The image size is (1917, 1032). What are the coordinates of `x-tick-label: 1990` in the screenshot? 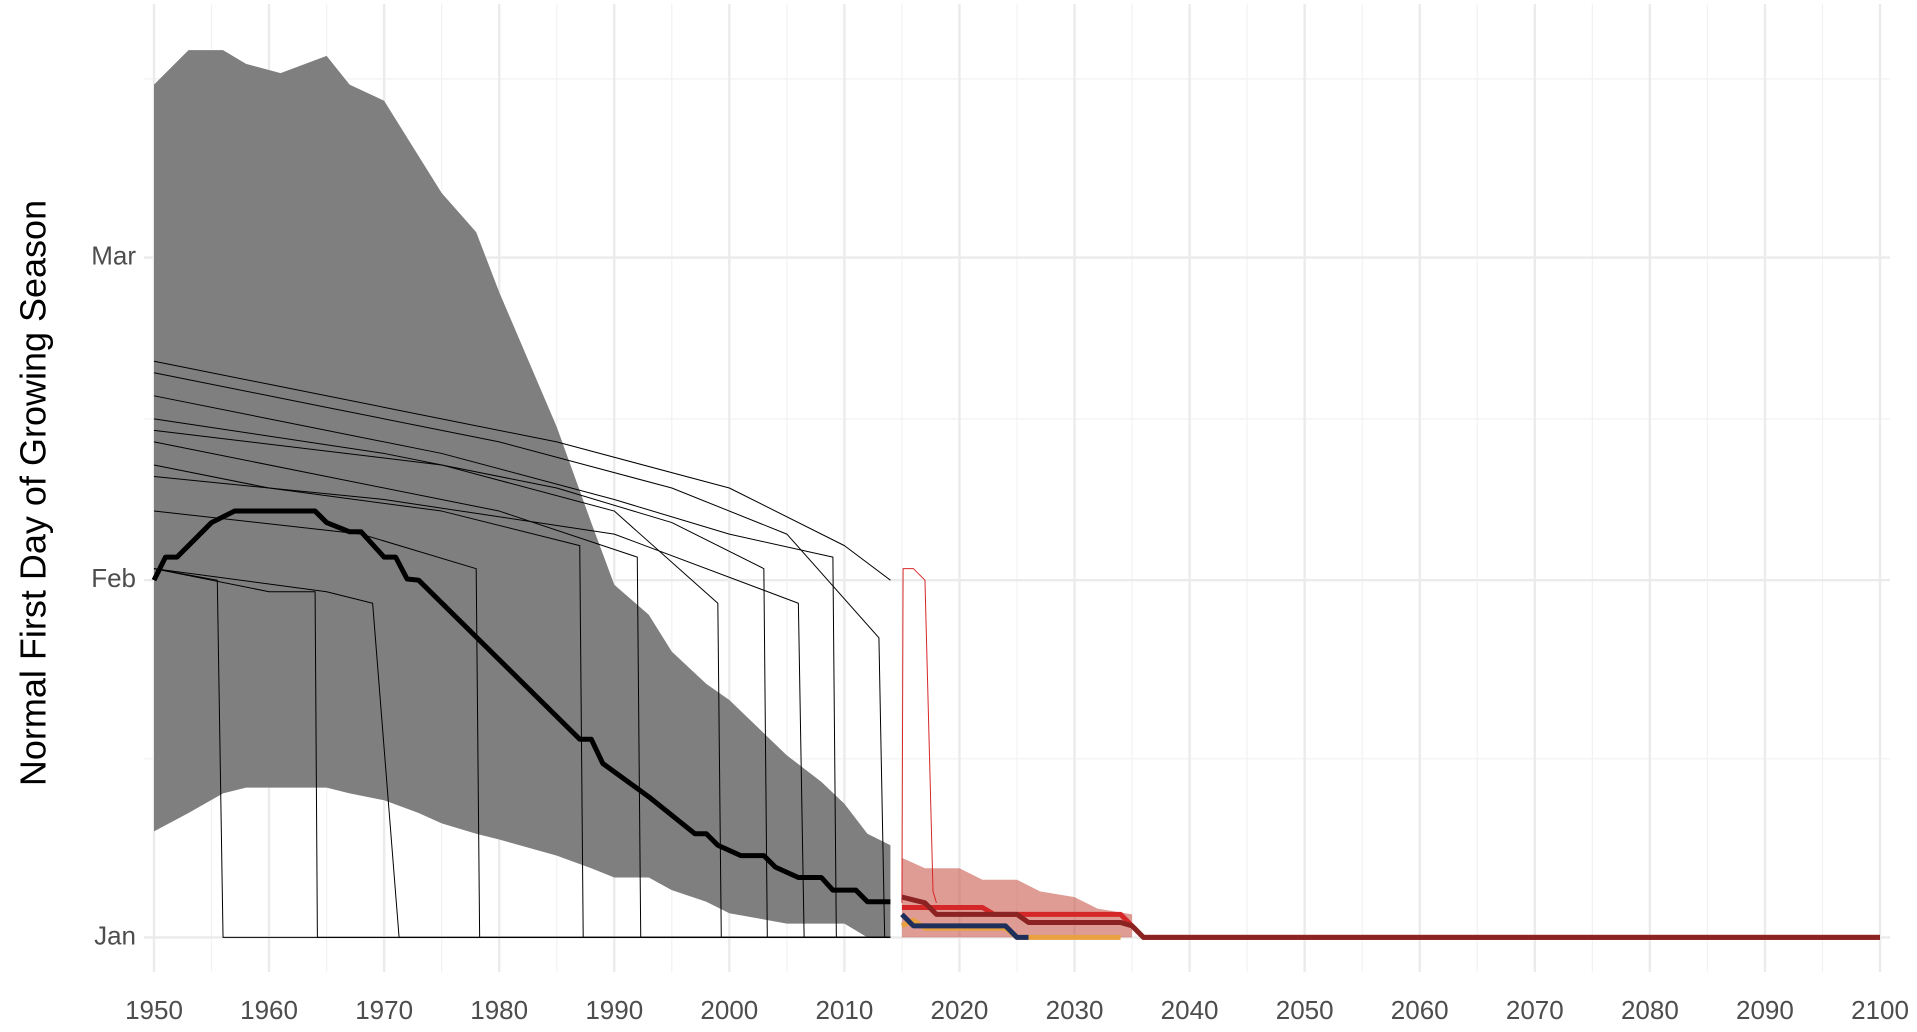 It's located at (614, 1010).